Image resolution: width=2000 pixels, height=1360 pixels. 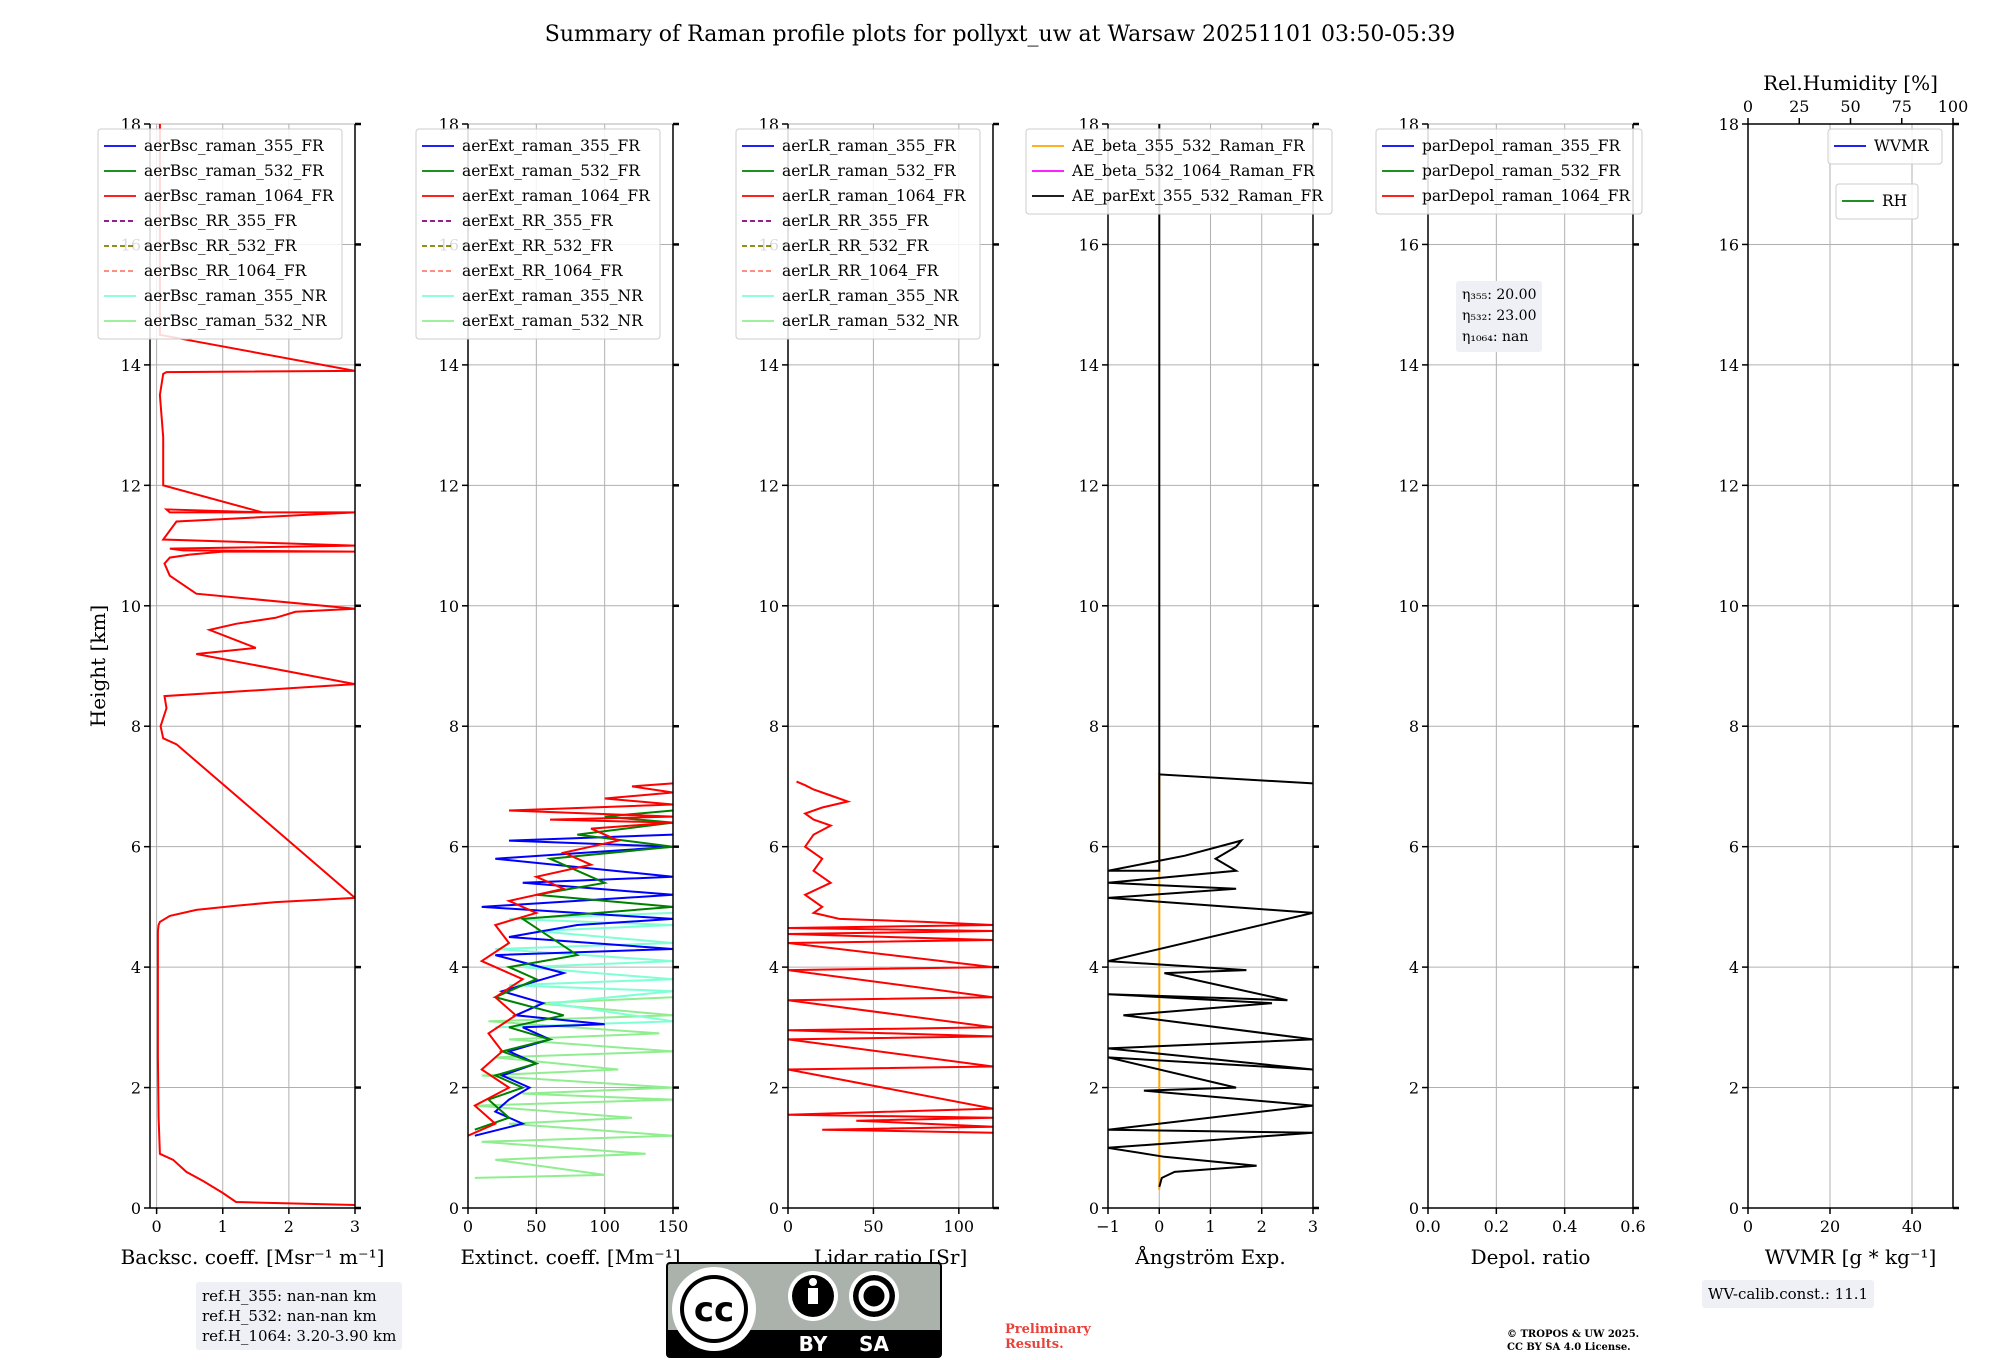 I want to click on top-x-tick-label: 0, so click(x=1748, y=106).